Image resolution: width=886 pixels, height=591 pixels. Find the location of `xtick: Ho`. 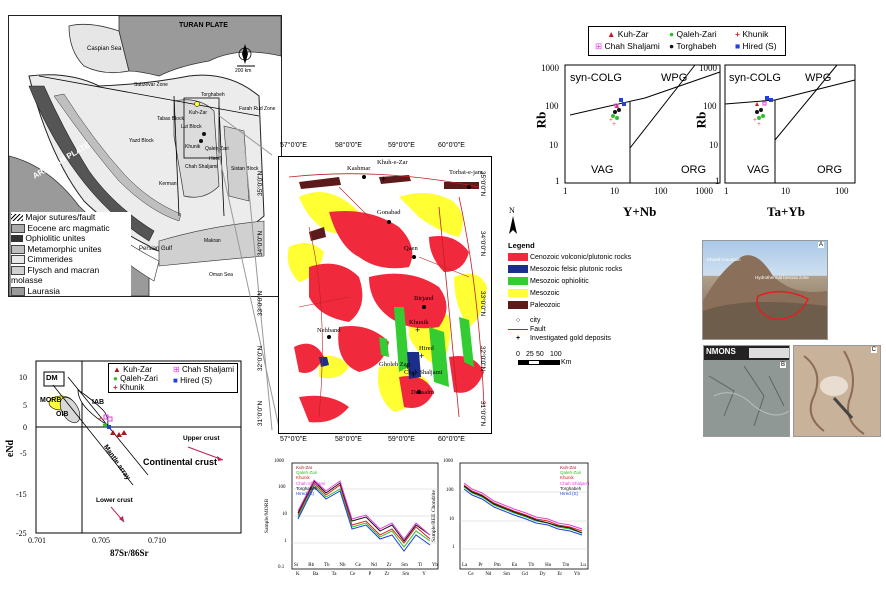

xtick: Ho is located at coordinates (548, 565).